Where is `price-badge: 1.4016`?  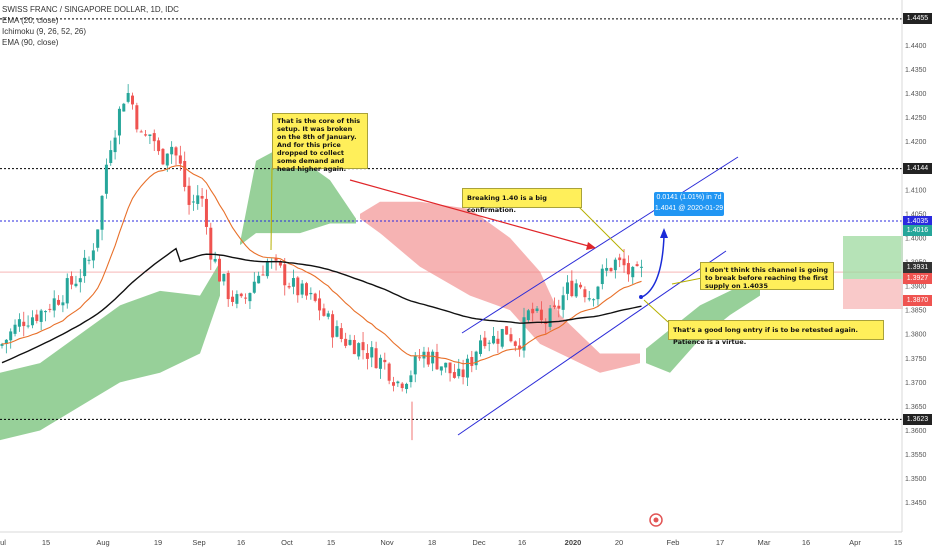 price-badge: 1.4016 is located at coordinates (917, 230).